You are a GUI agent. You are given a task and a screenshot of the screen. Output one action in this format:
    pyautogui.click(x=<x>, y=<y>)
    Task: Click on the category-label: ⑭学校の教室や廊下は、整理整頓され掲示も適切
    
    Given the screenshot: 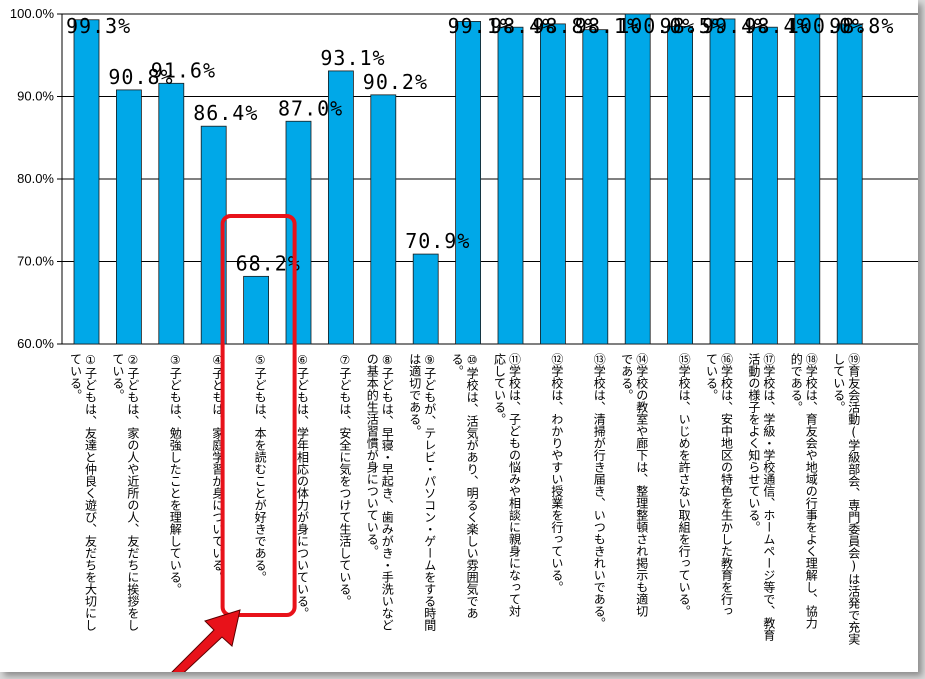 What is the action you would take?
    pyautogui.click(x=642, y=485)
    